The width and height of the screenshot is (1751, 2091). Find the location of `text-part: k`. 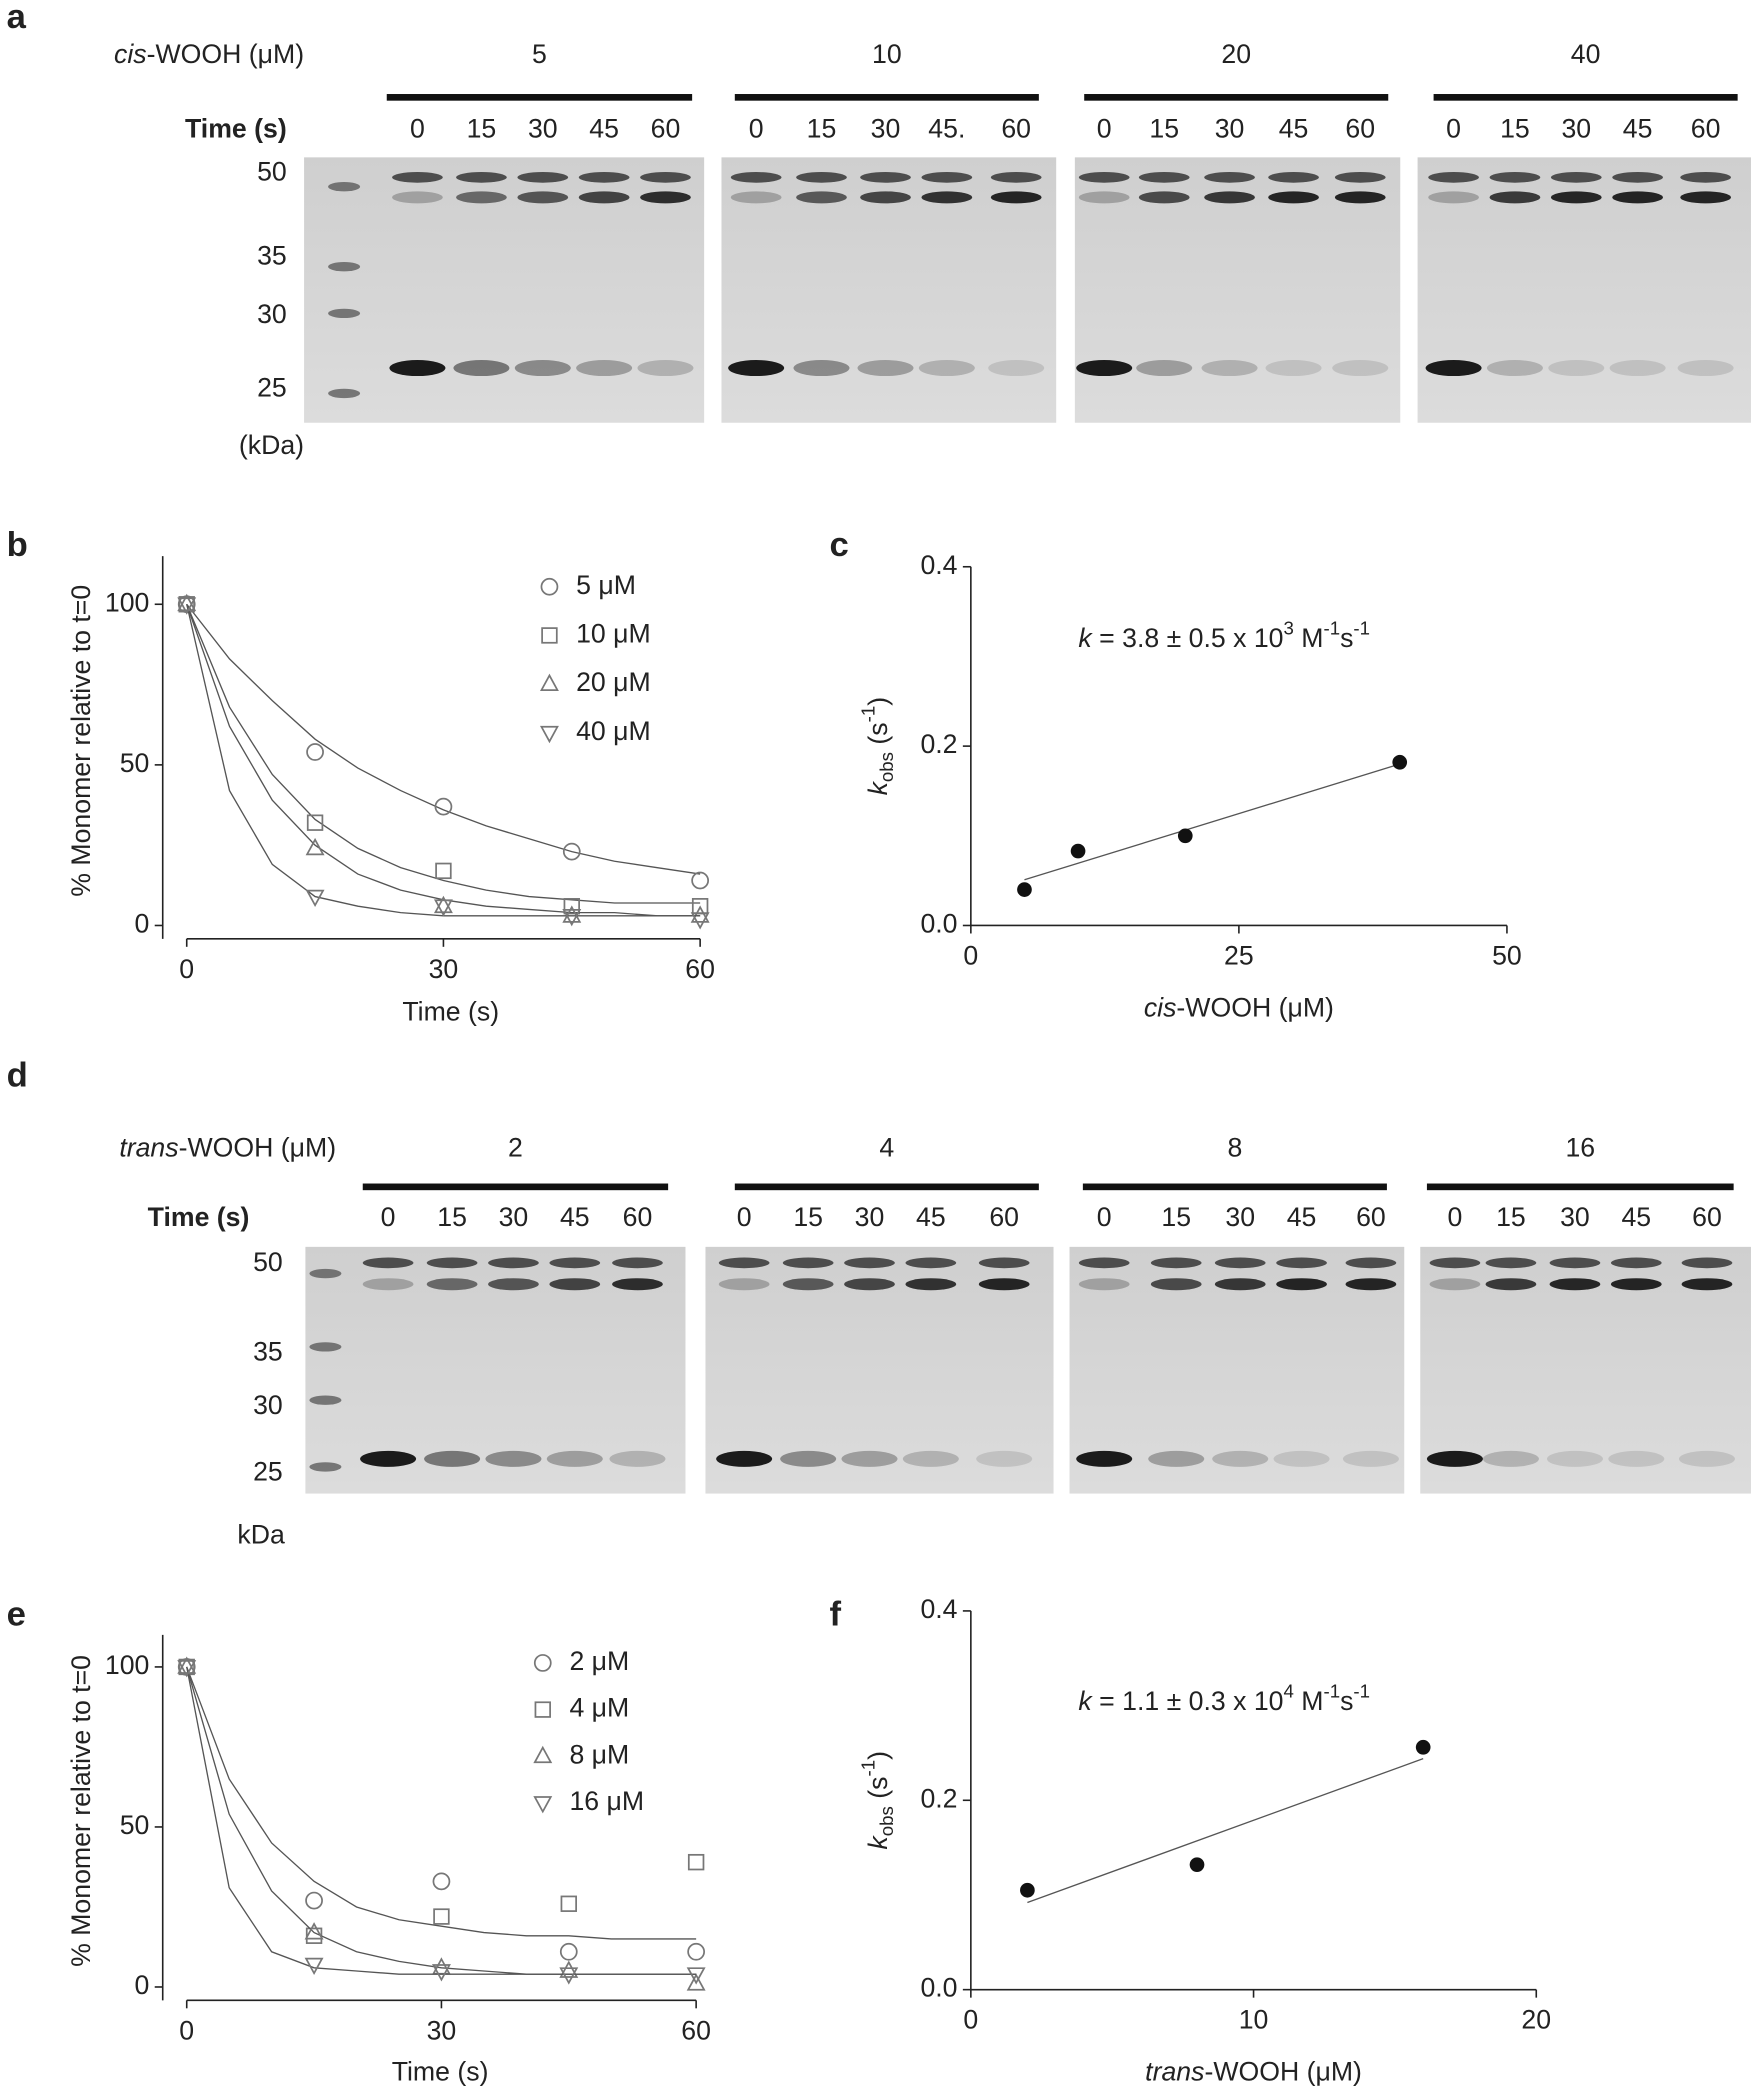

text-part: k is located at coordinates (1085, 638).